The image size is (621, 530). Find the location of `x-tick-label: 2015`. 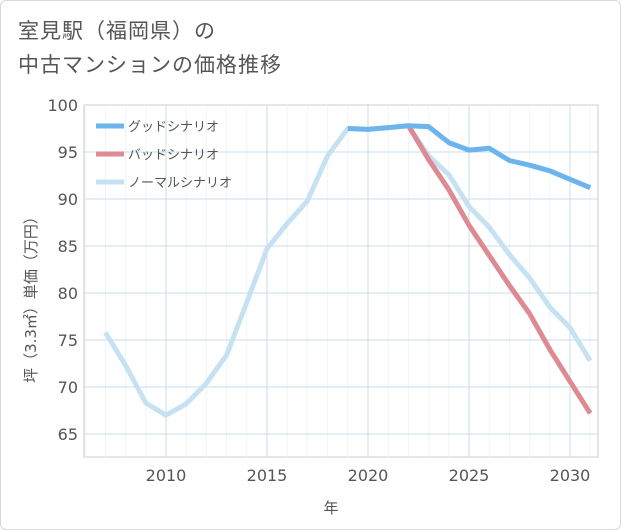

x-tick-label: 2015 is located at coordinates (267, 475).